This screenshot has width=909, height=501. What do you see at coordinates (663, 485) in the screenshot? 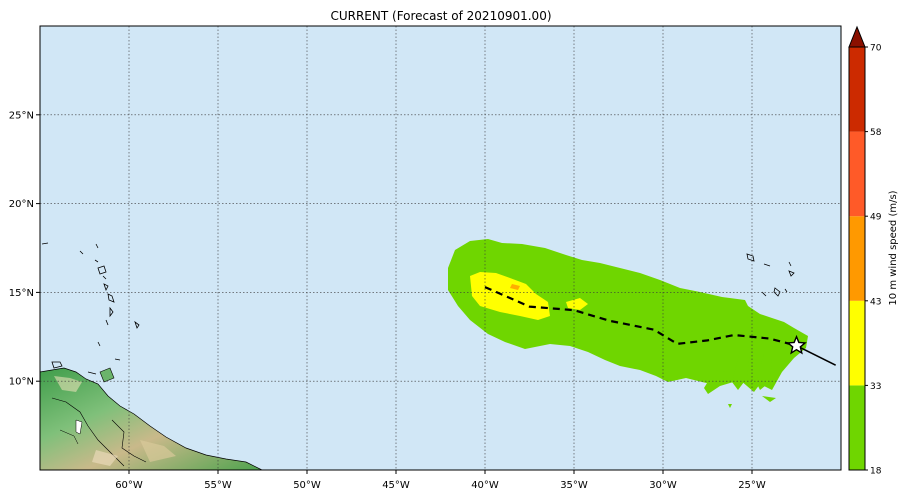
I see `longitude-tick-label: 30°W` at bounding box center [663, 485].